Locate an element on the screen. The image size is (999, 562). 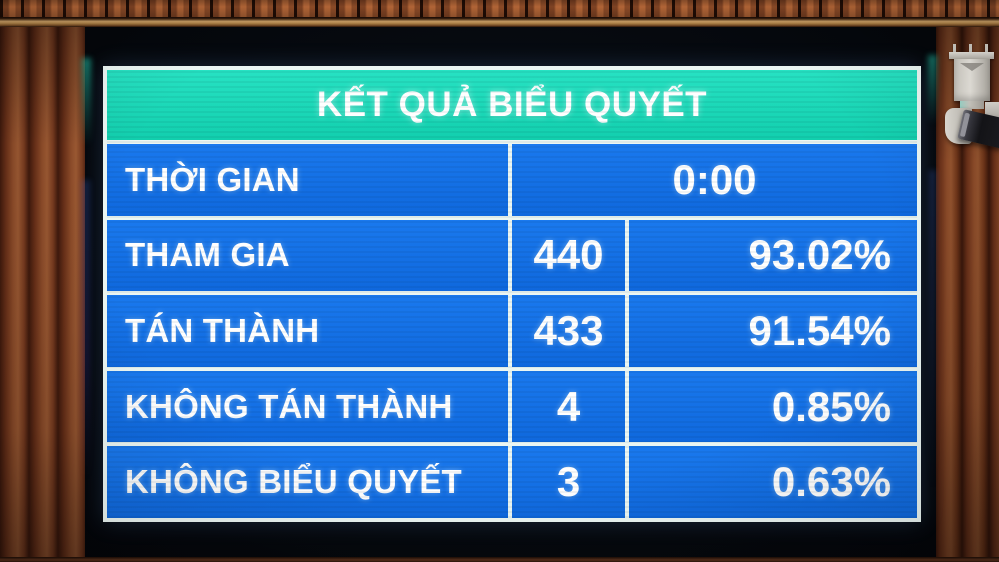
row-label: THỜI GIAN is located at coordinates (307, 180).